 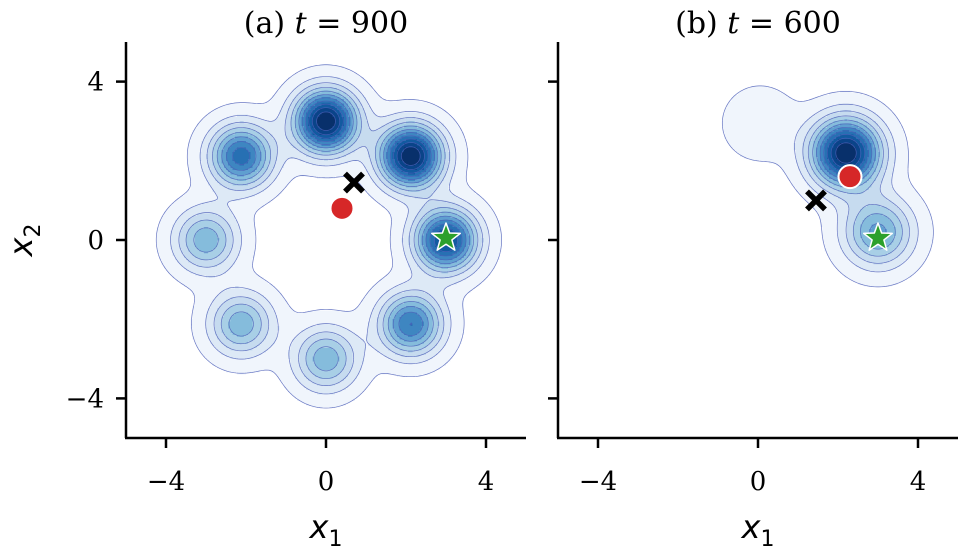 I want to click on panel-a-title: (a) t = 900, so click(x=326, y=23).